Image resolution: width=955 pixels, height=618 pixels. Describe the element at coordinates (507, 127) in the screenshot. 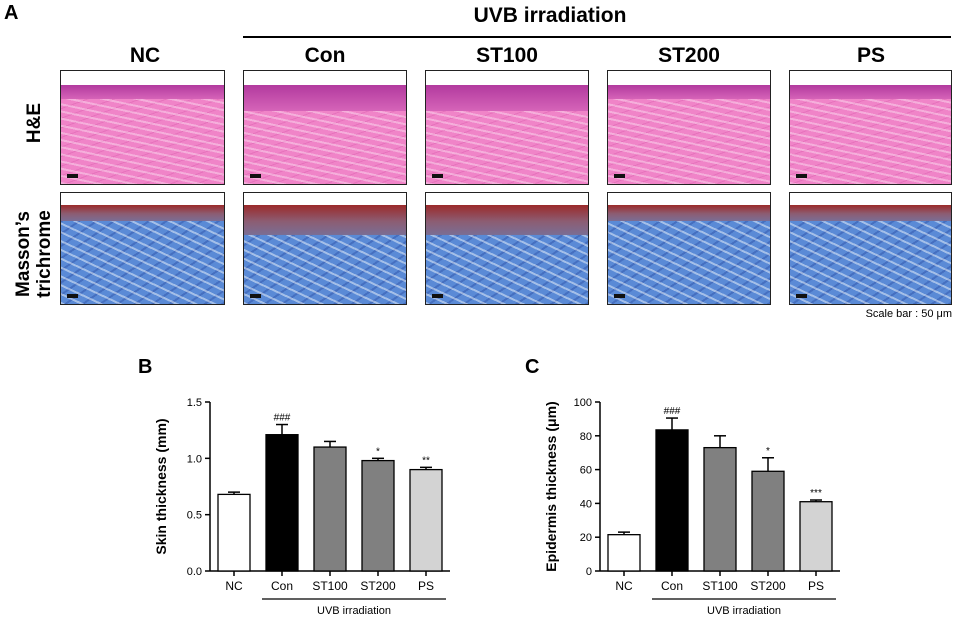

I see `he-image-st100` at that location.